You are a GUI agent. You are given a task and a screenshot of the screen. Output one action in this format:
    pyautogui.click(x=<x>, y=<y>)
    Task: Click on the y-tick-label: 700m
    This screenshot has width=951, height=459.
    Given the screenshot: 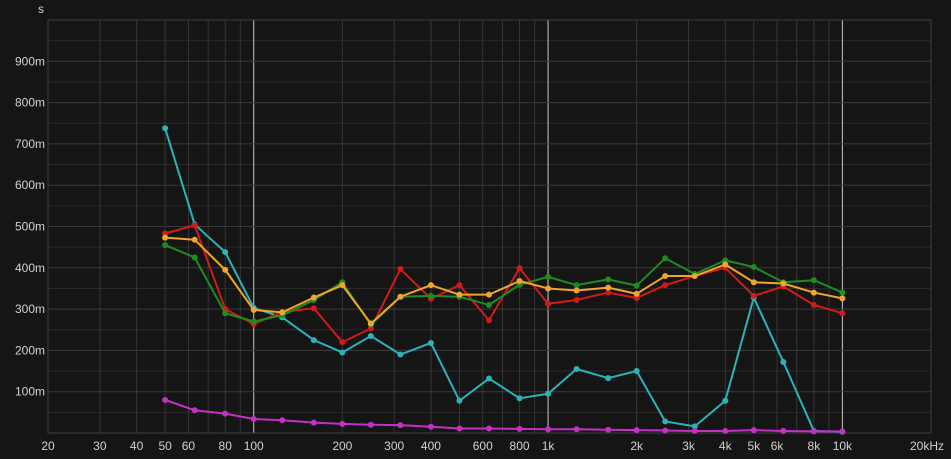 What is the action you would take?
    pyautogui.click(x=30, y=144)
    